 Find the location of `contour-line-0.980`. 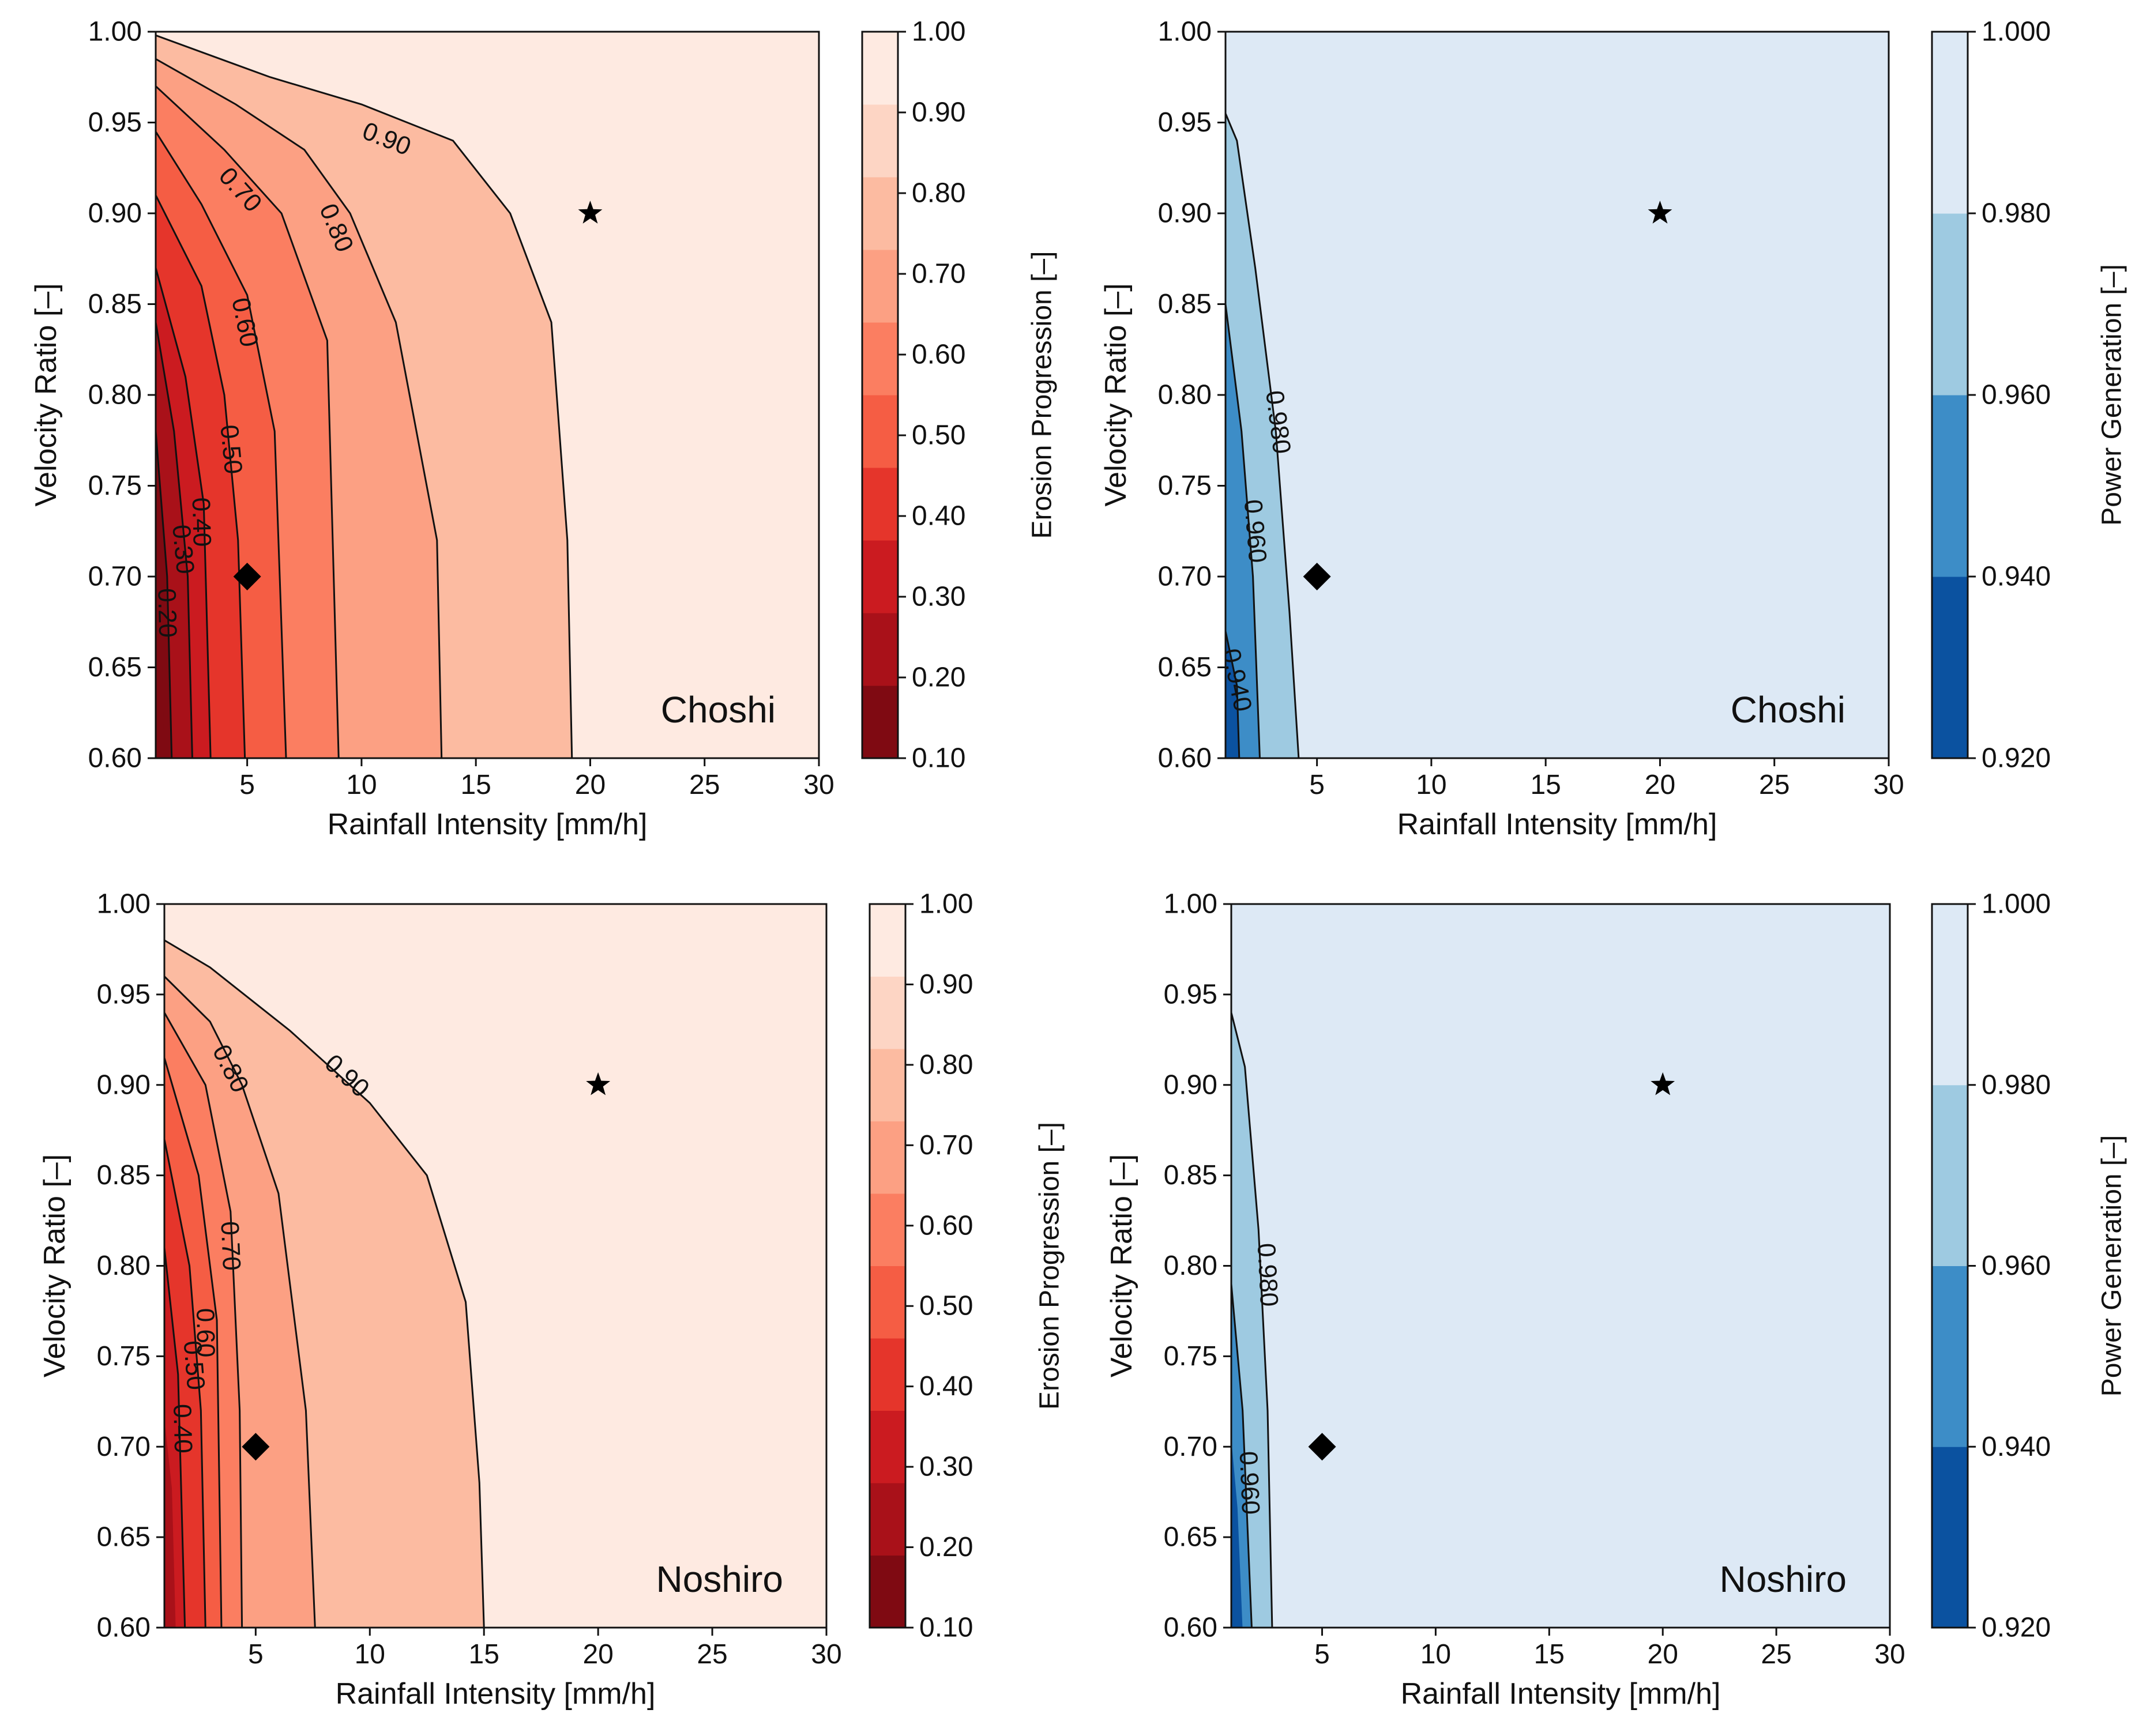

contour-line-0.980 is located at coordinates (1252, 1320).